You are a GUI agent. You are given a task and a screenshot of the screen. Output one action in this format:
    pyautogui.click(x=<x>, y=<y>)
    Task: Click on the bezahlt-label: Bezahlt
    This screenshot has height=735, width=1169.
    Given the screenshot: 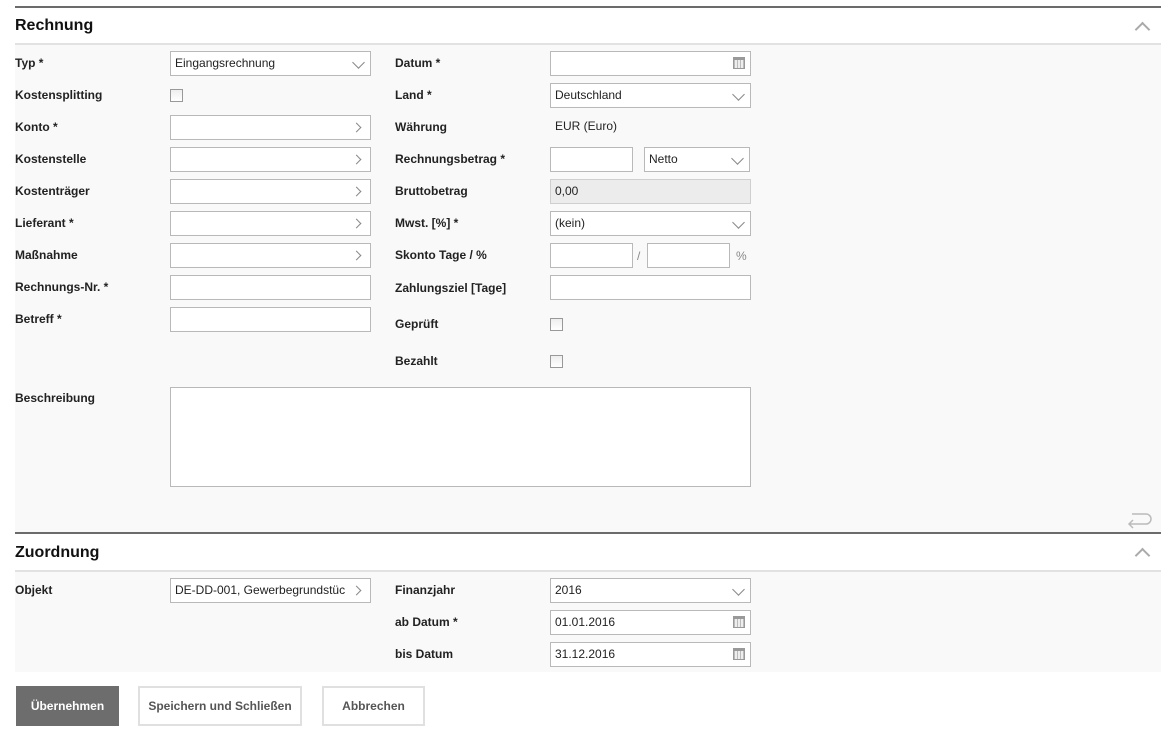 What is the action you would take?
    pyautogui.click(x=416, y=361)
    